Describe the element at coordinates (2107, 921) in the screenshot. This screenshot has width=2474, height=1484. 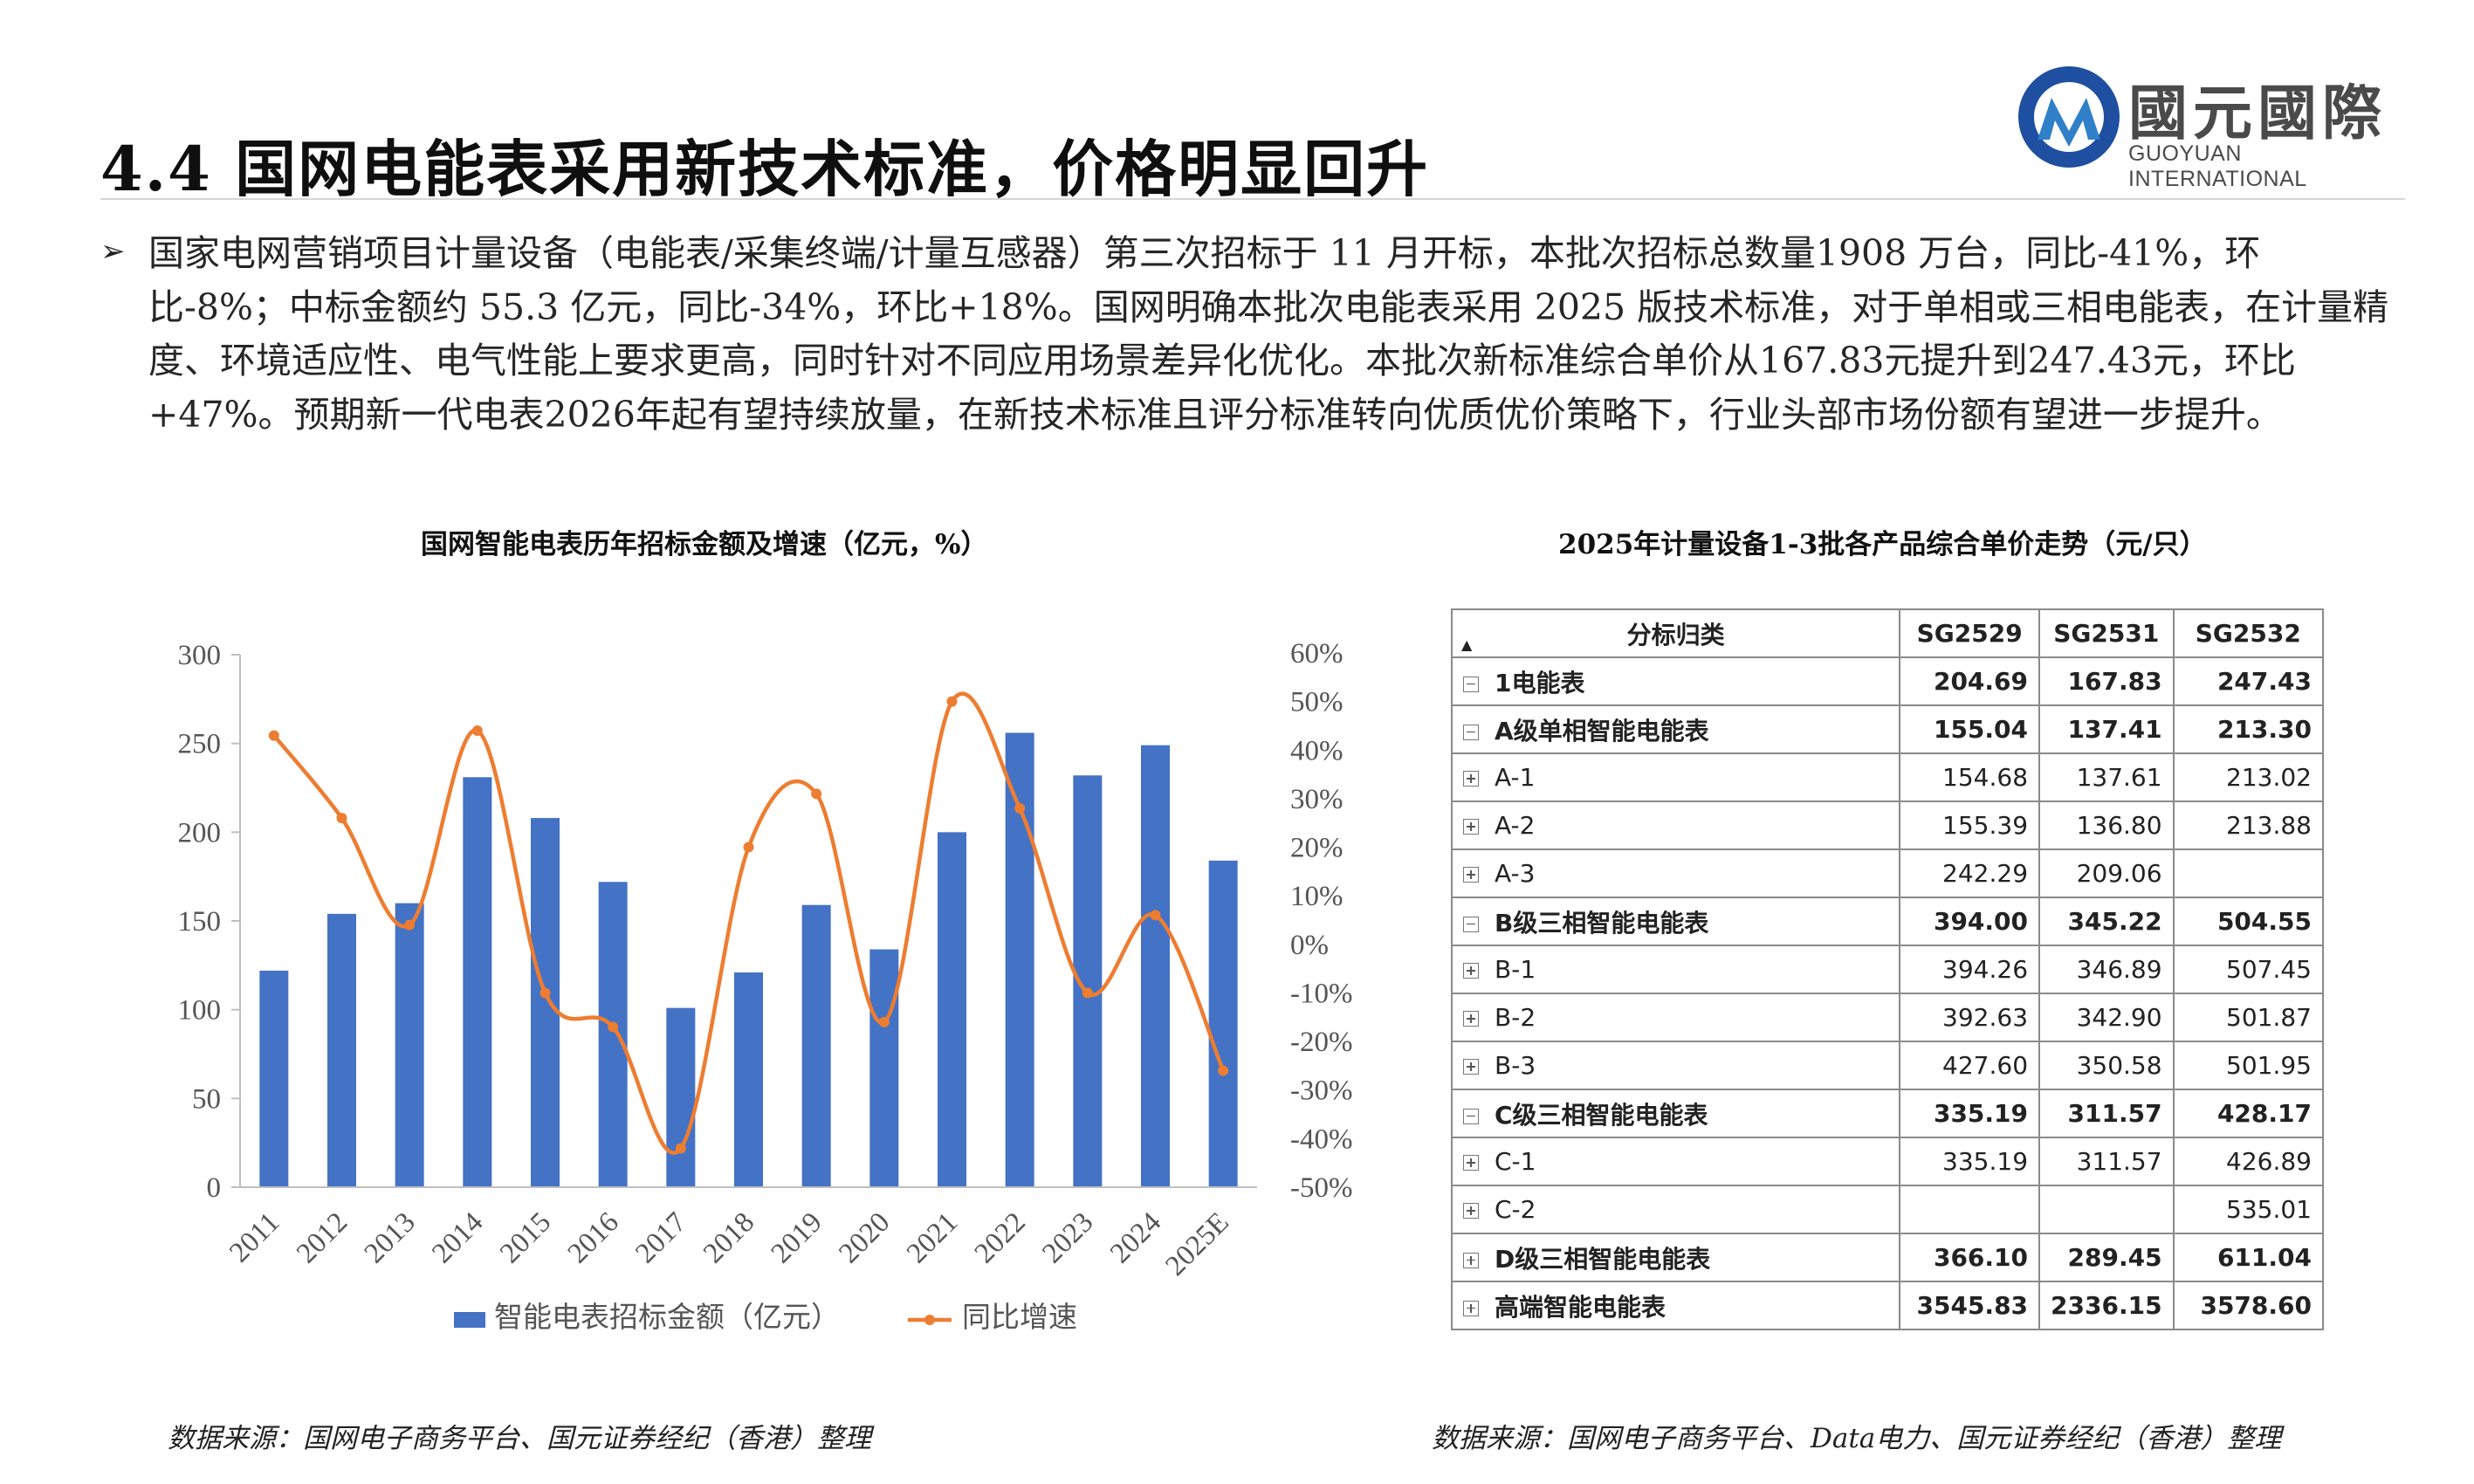
I see `value-cell: 345.22` at that location.